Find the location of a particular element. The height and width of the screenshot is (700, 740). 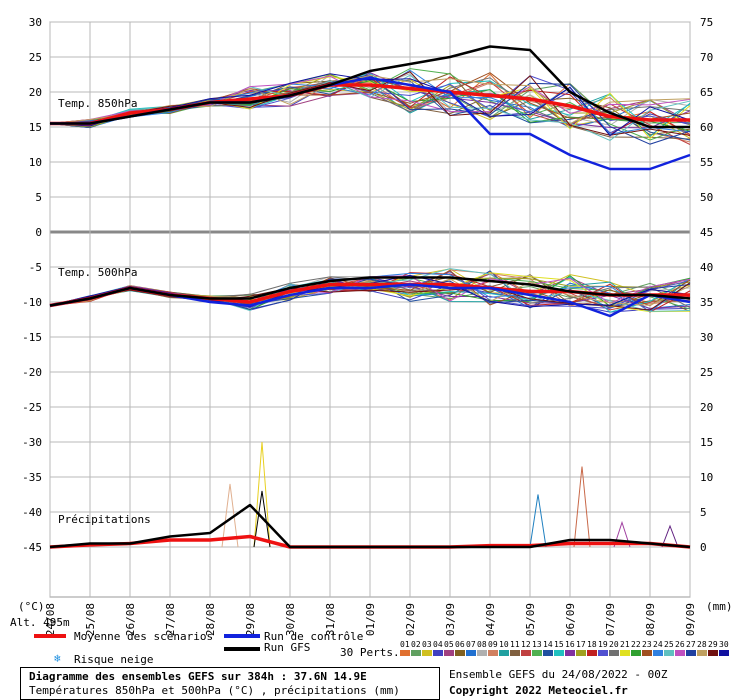

legend-snow: Risque neige is located at coordinates (114, 659).